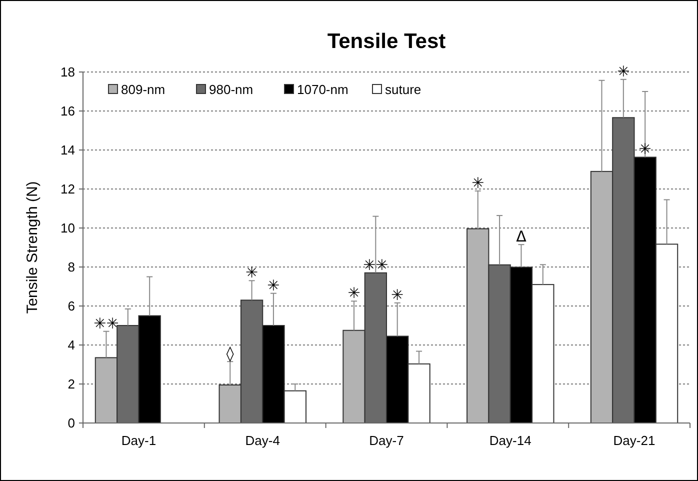 The image size is (698, 481). I want to click on y-tick-label: 8, so click(71, 267).